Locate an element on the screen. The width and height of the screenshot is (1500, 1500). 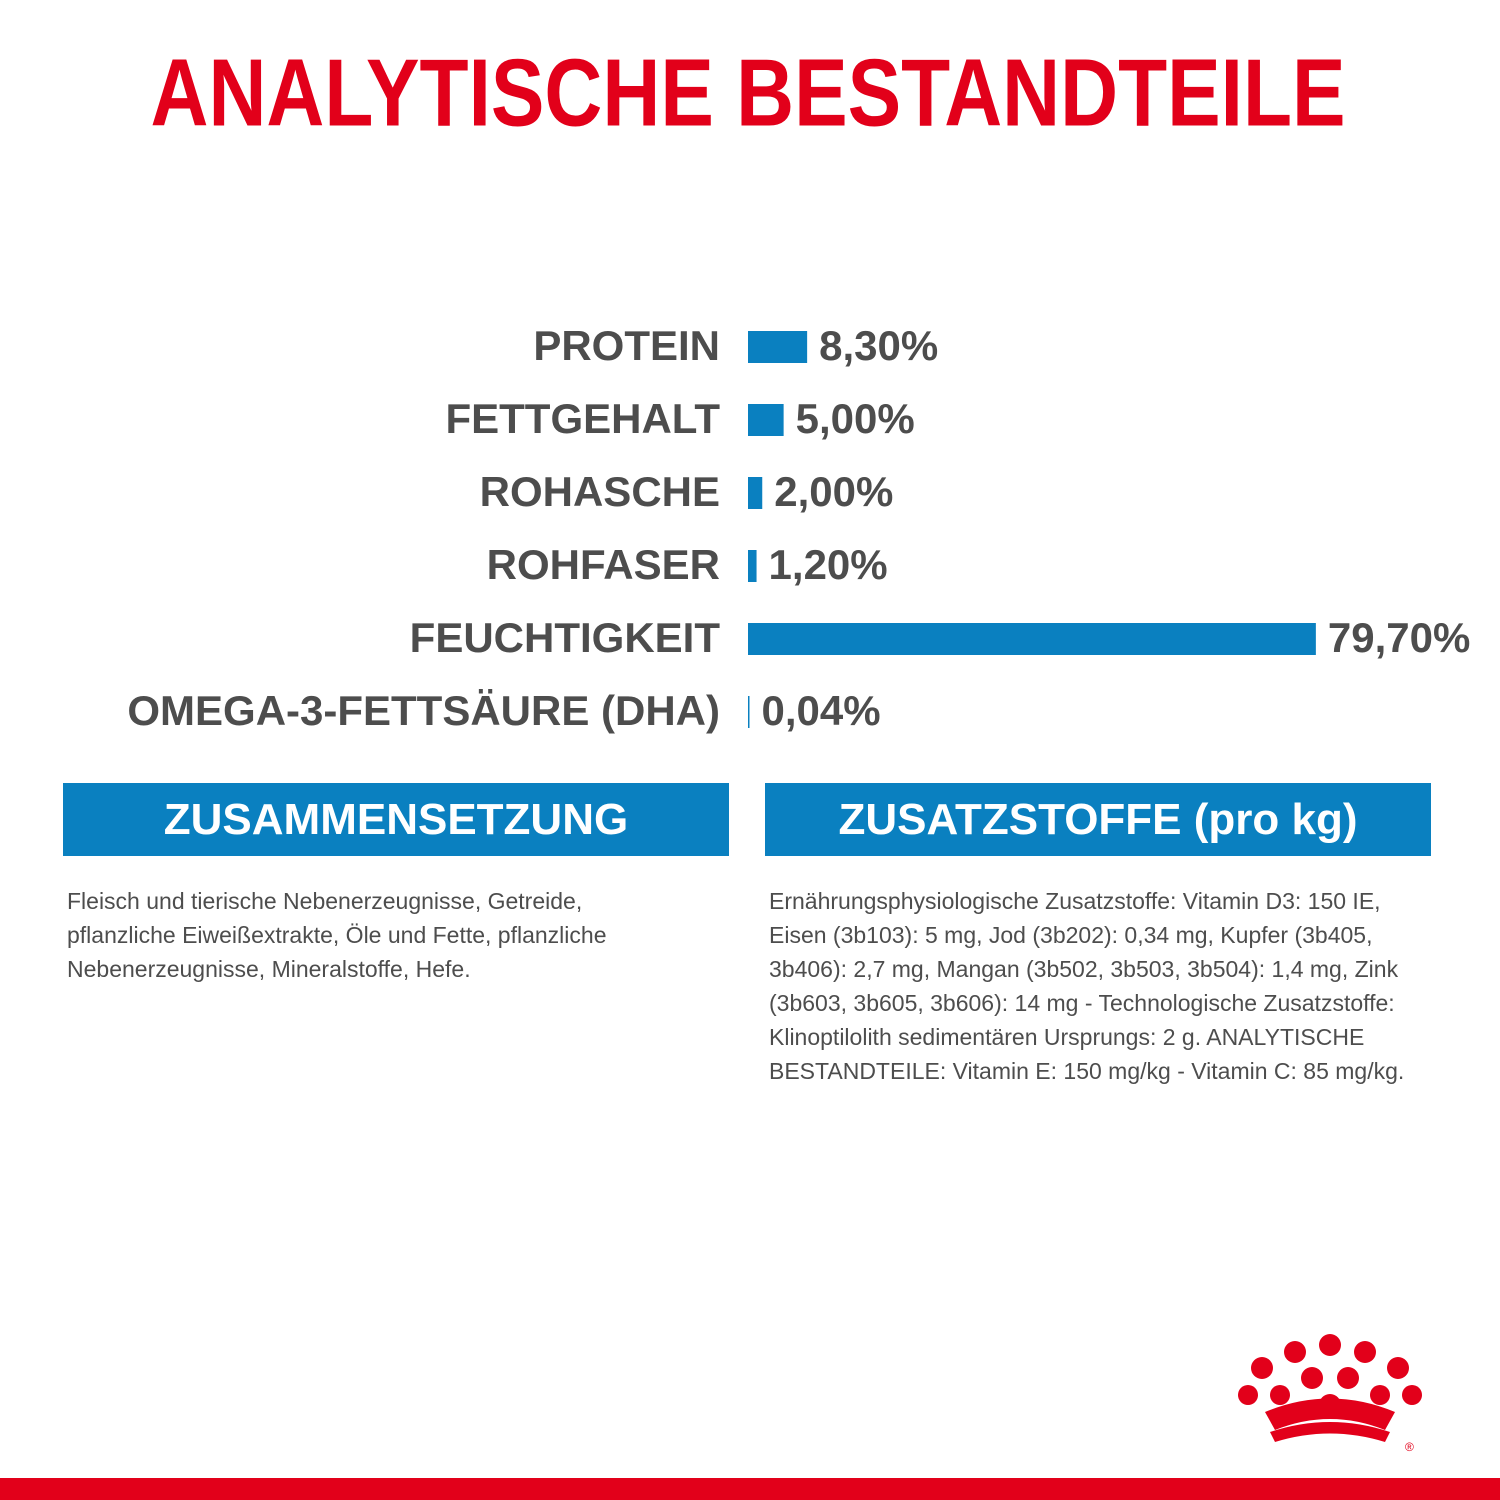
logo is located at coordinates (1330, 1388).